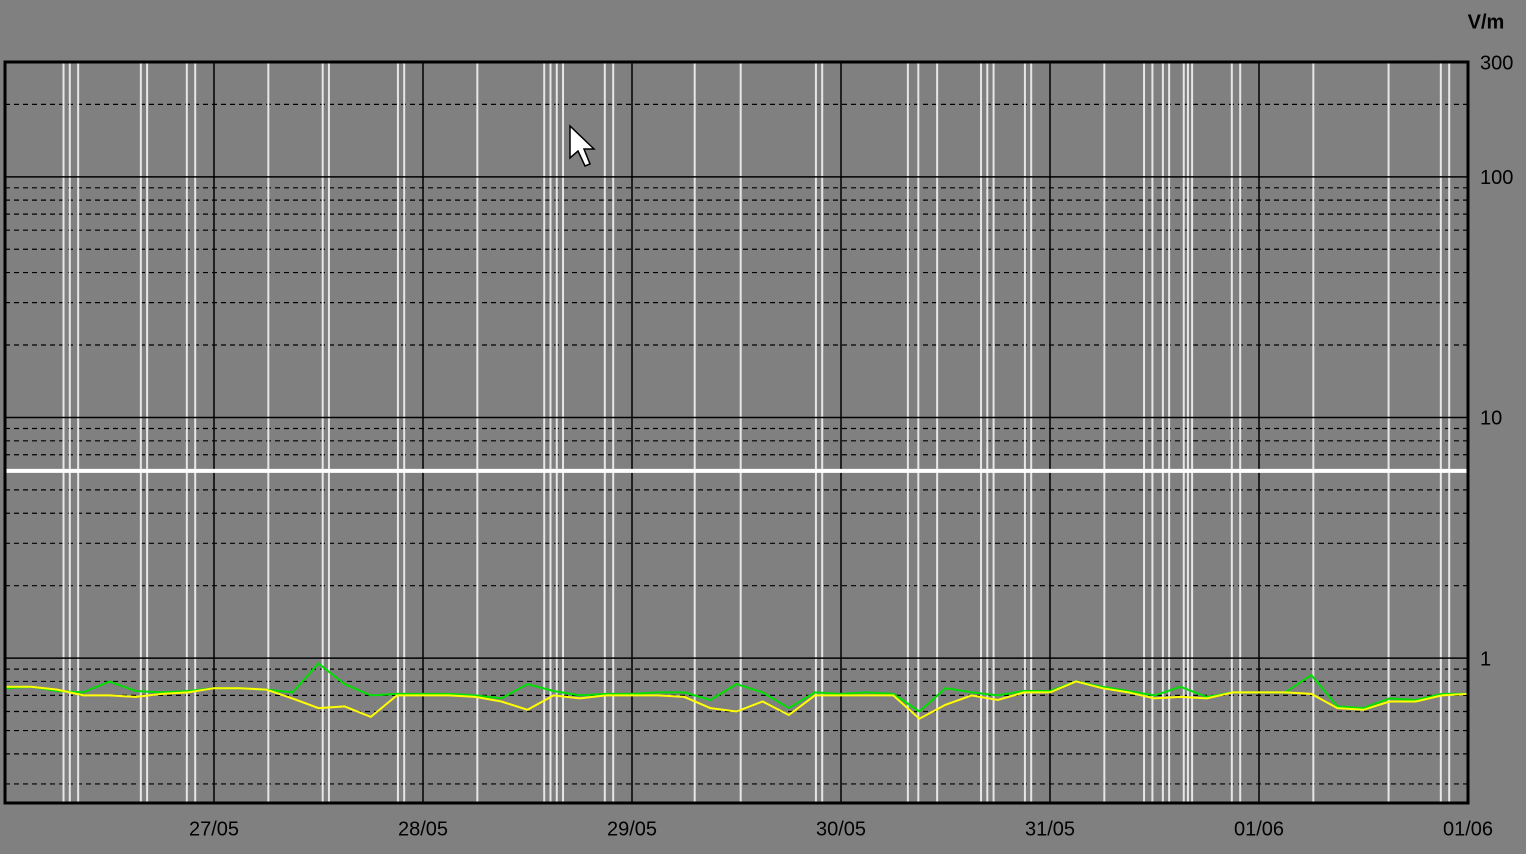 The width and height of the screenshot is (1526, 854). Describe the element at coordinates (423, 829) in the screenshot. I see `x-tick-label: 28/05` at that location.